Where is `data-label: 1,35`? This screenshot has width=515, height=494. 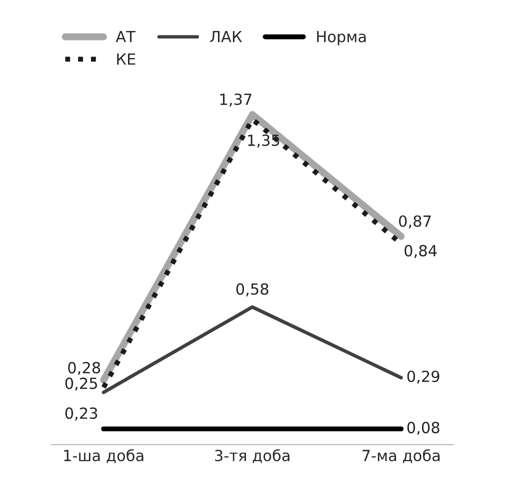 data-label: 1,35 is located at coordinates (264, 141).